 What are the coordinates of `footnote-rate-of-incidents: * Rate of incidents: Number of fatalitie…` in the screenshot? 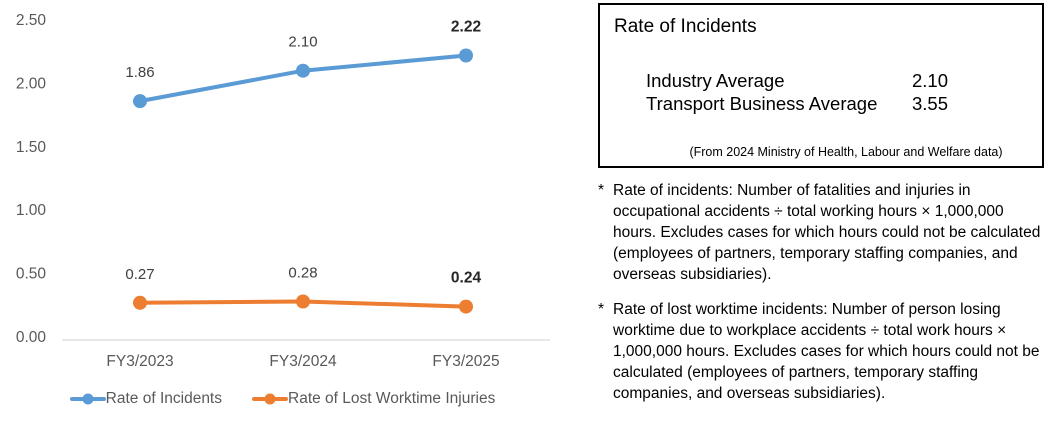 It's located at (824, 232).